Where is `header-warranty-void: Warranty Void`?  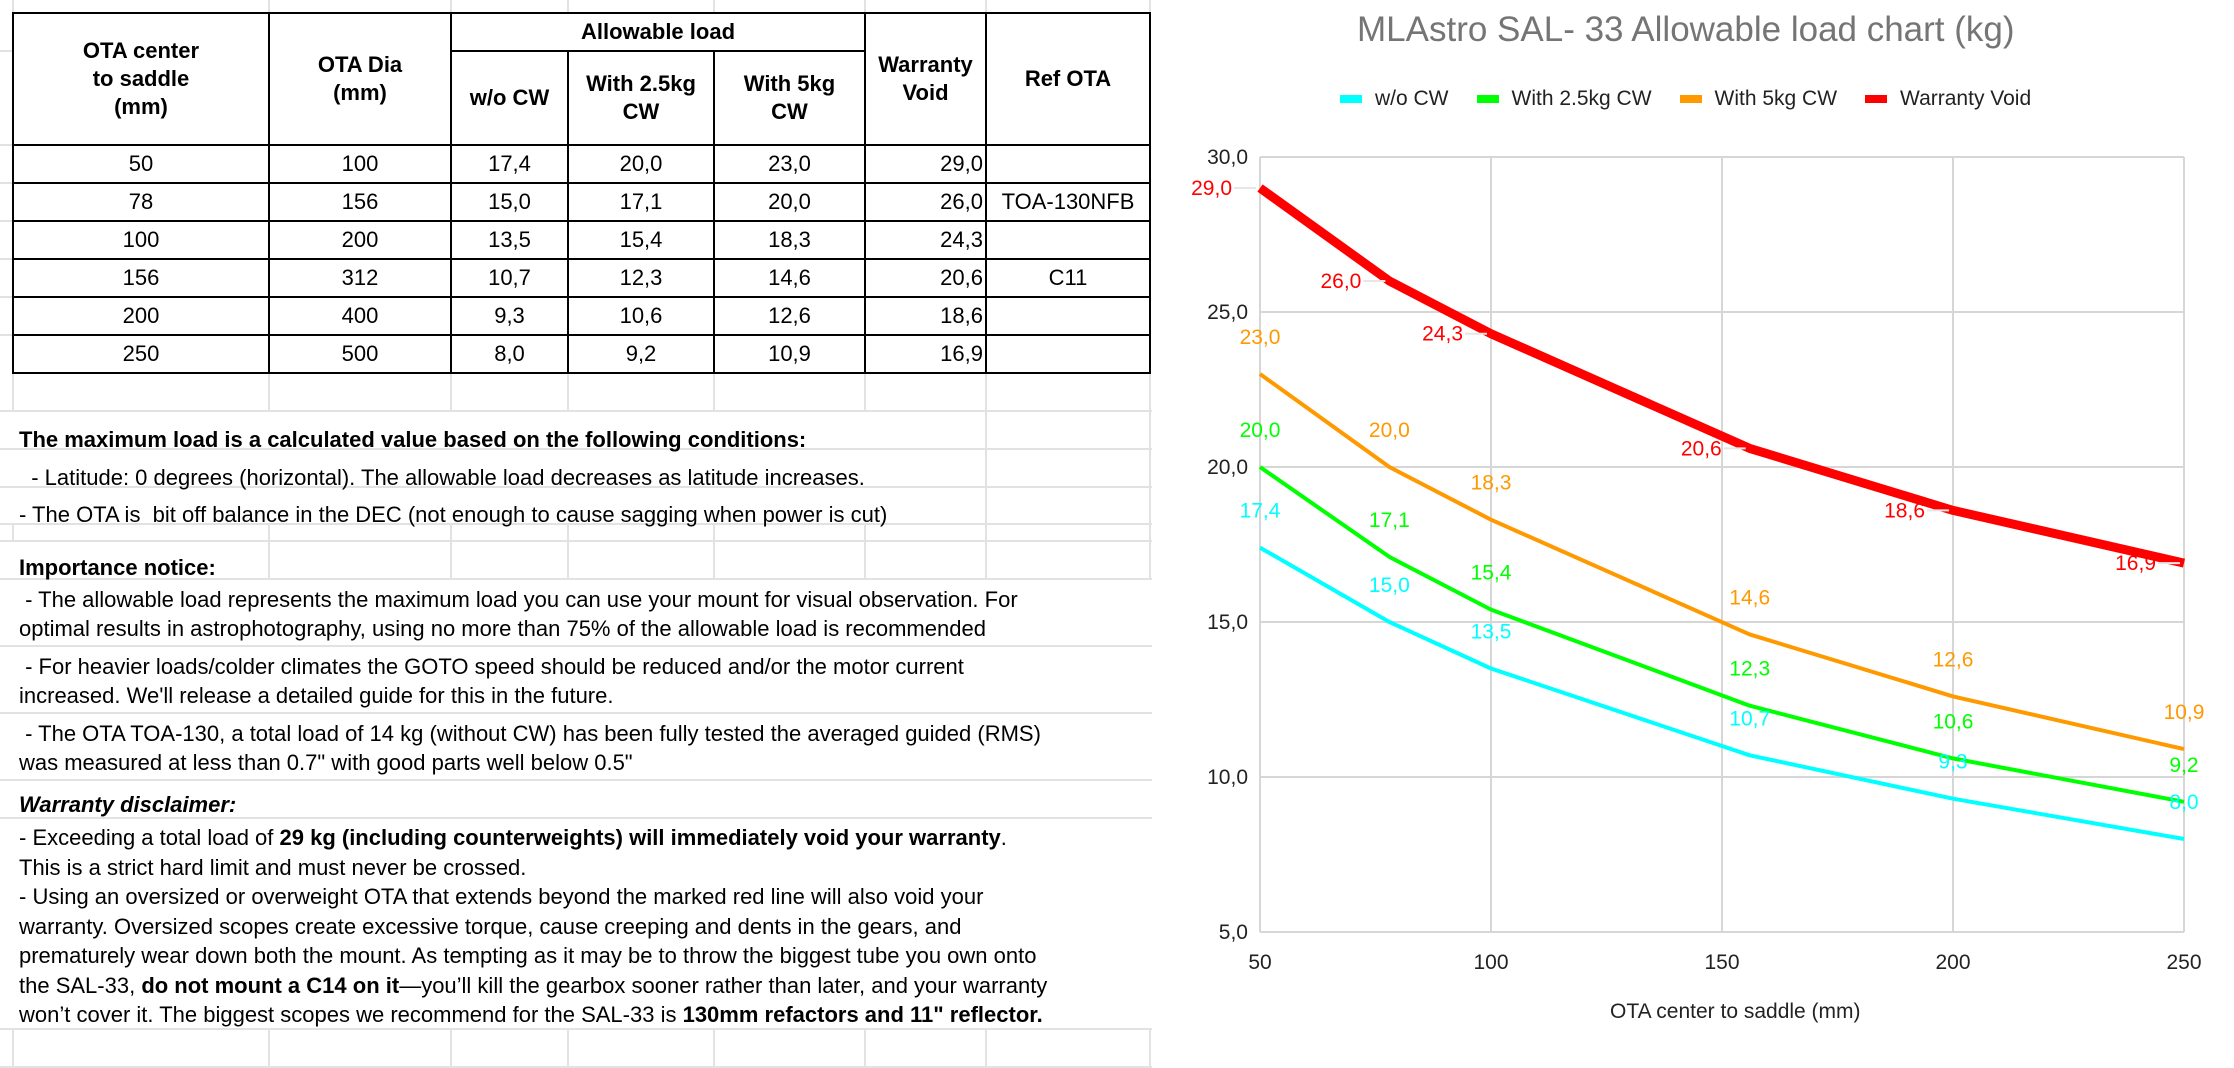
header-warranty-void: Warranty Void is located at coordinates (925, 79).